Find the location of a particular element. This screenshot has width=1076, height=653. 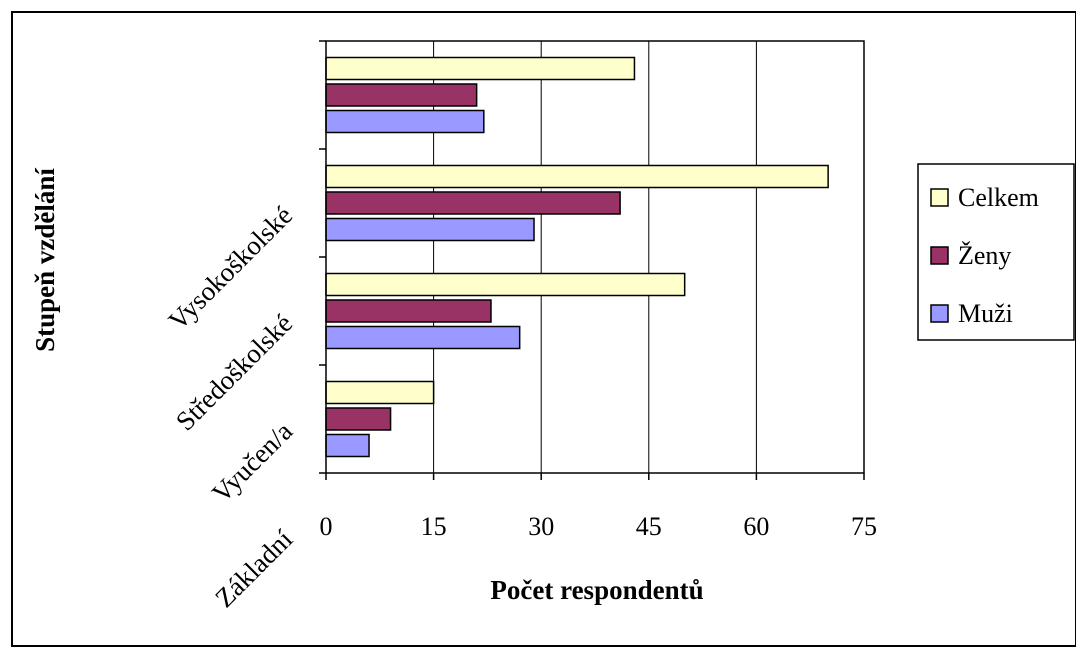

bar-Celkem-Vyučen/a is located at coordinates (505, 284).